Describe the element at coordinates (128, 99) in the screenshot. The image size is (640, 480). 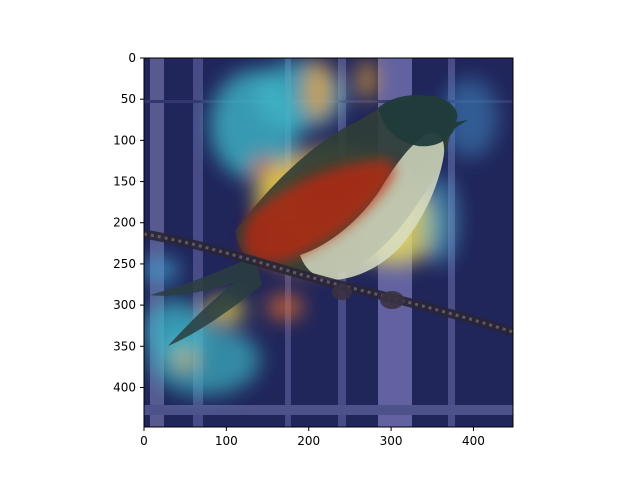
I see `y-tick-label: 50` at that location.